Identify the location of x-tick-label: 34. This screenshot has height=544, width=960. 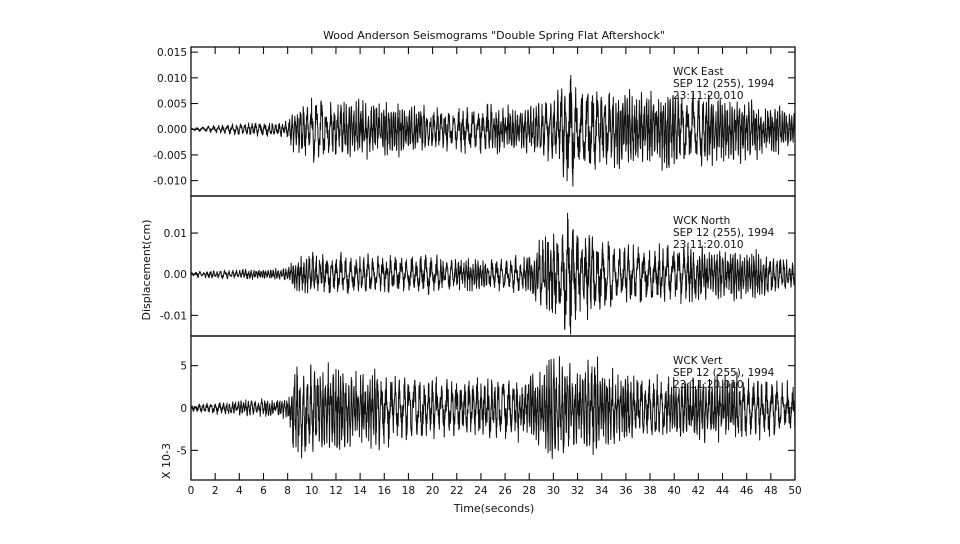
(602, 491).